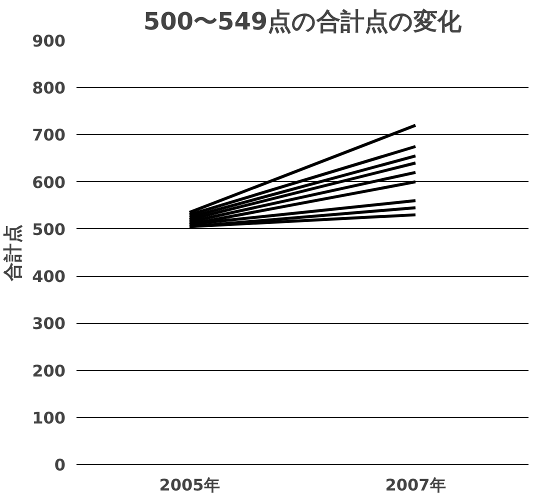 This screenshot has width=533, height=497. Describe the element at coordinates (60, 465) in the screenshot. I see `y-tick-label: 0` at that location.